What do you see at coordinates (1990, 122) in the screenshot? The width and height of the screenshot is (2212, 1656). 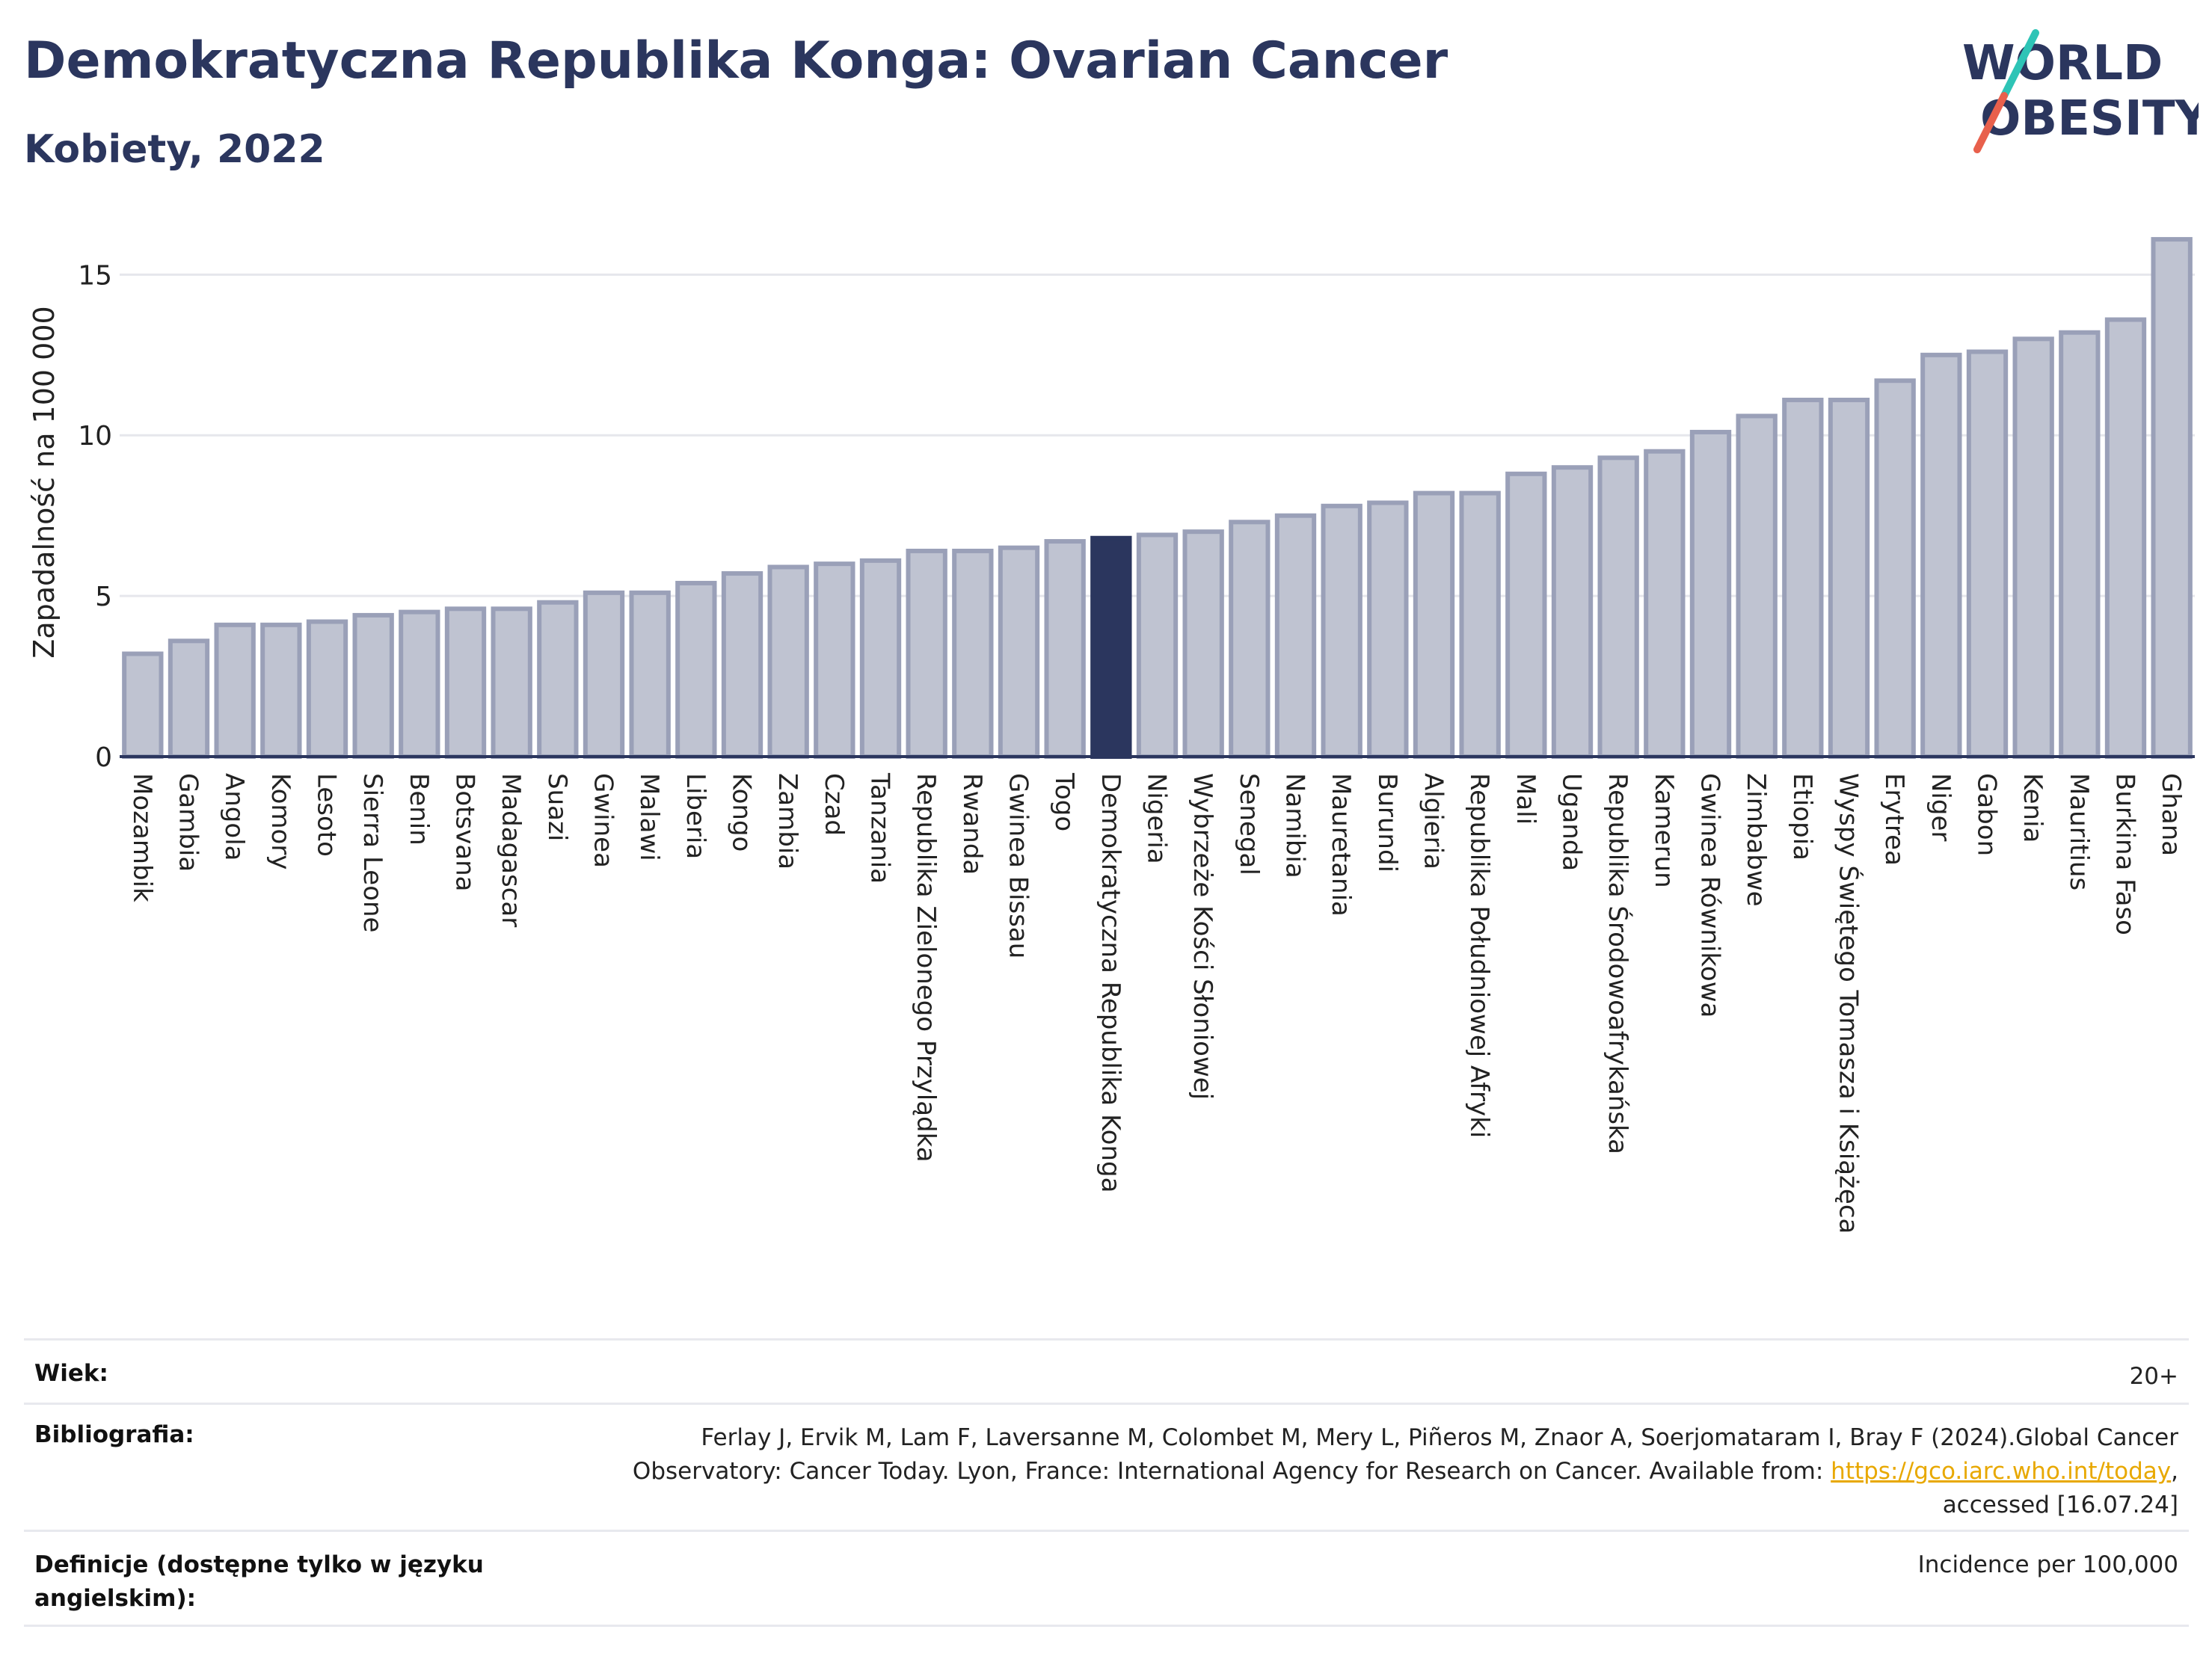 I see `logo-slash-red` at bounding box center [1990, 122].